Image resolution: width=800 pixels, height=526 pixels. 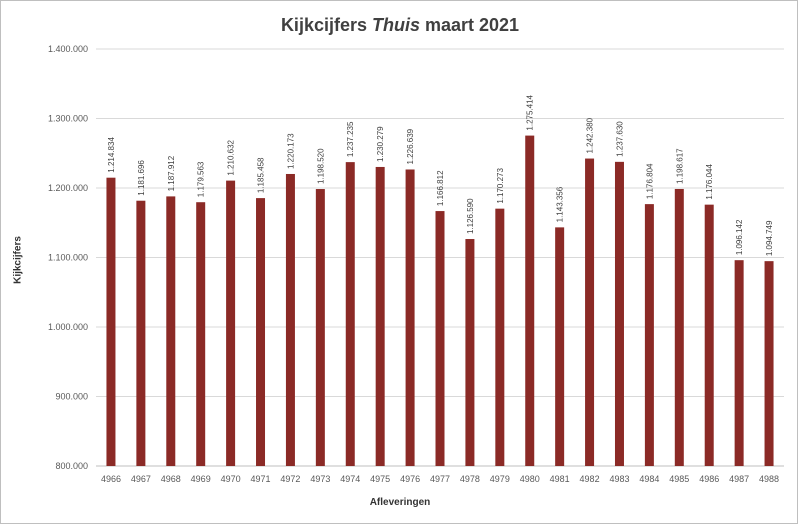 What do you see at coordinates (679, 479) in the screenshot?
I see `x-tick-label: 4985` at bounding box center [679, 479].